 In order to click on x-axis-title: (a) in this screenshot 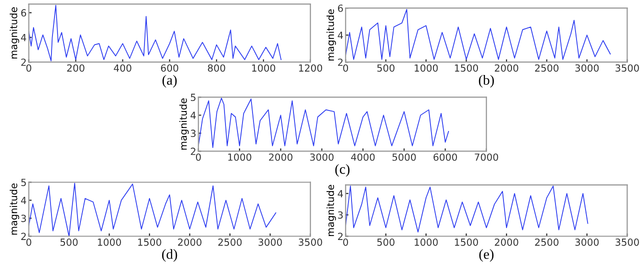, I will do `click(169, 81)`.